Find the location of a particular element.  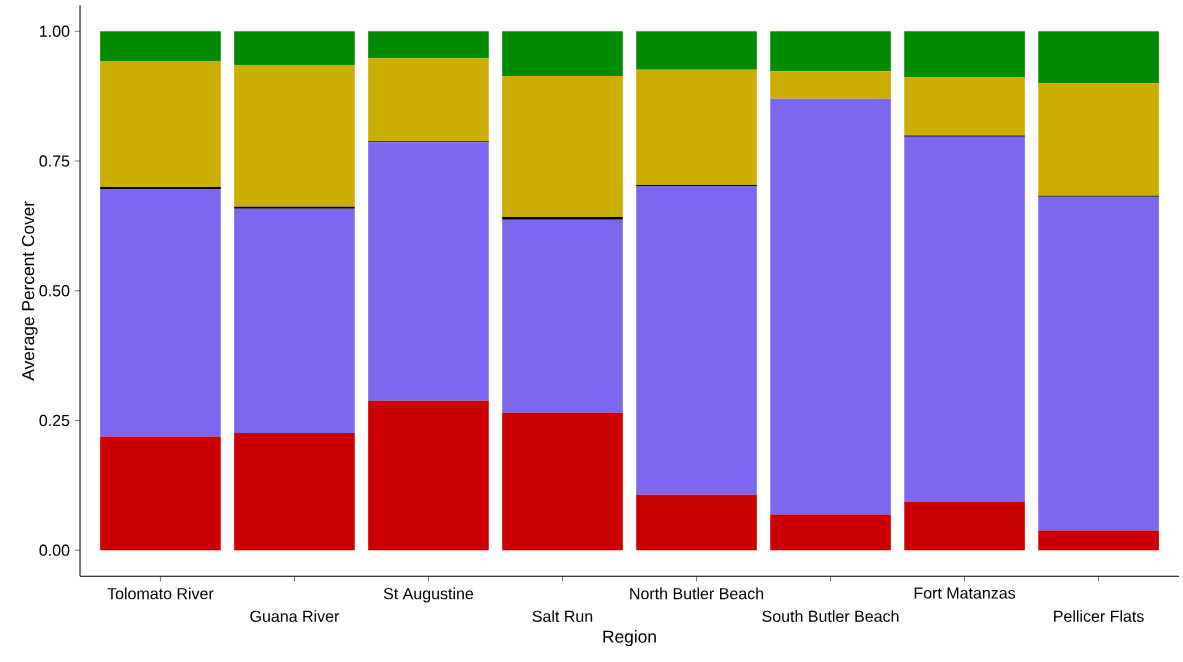

x-tick-label: Pellicer Flats is located at coordinates (1099, 616).